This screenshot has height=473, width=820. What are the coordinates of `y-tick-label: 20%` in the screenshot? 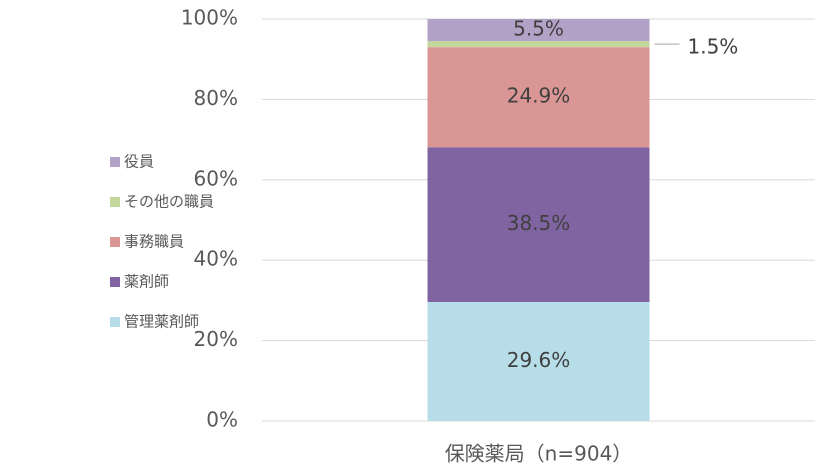 It's located at (216, 339).